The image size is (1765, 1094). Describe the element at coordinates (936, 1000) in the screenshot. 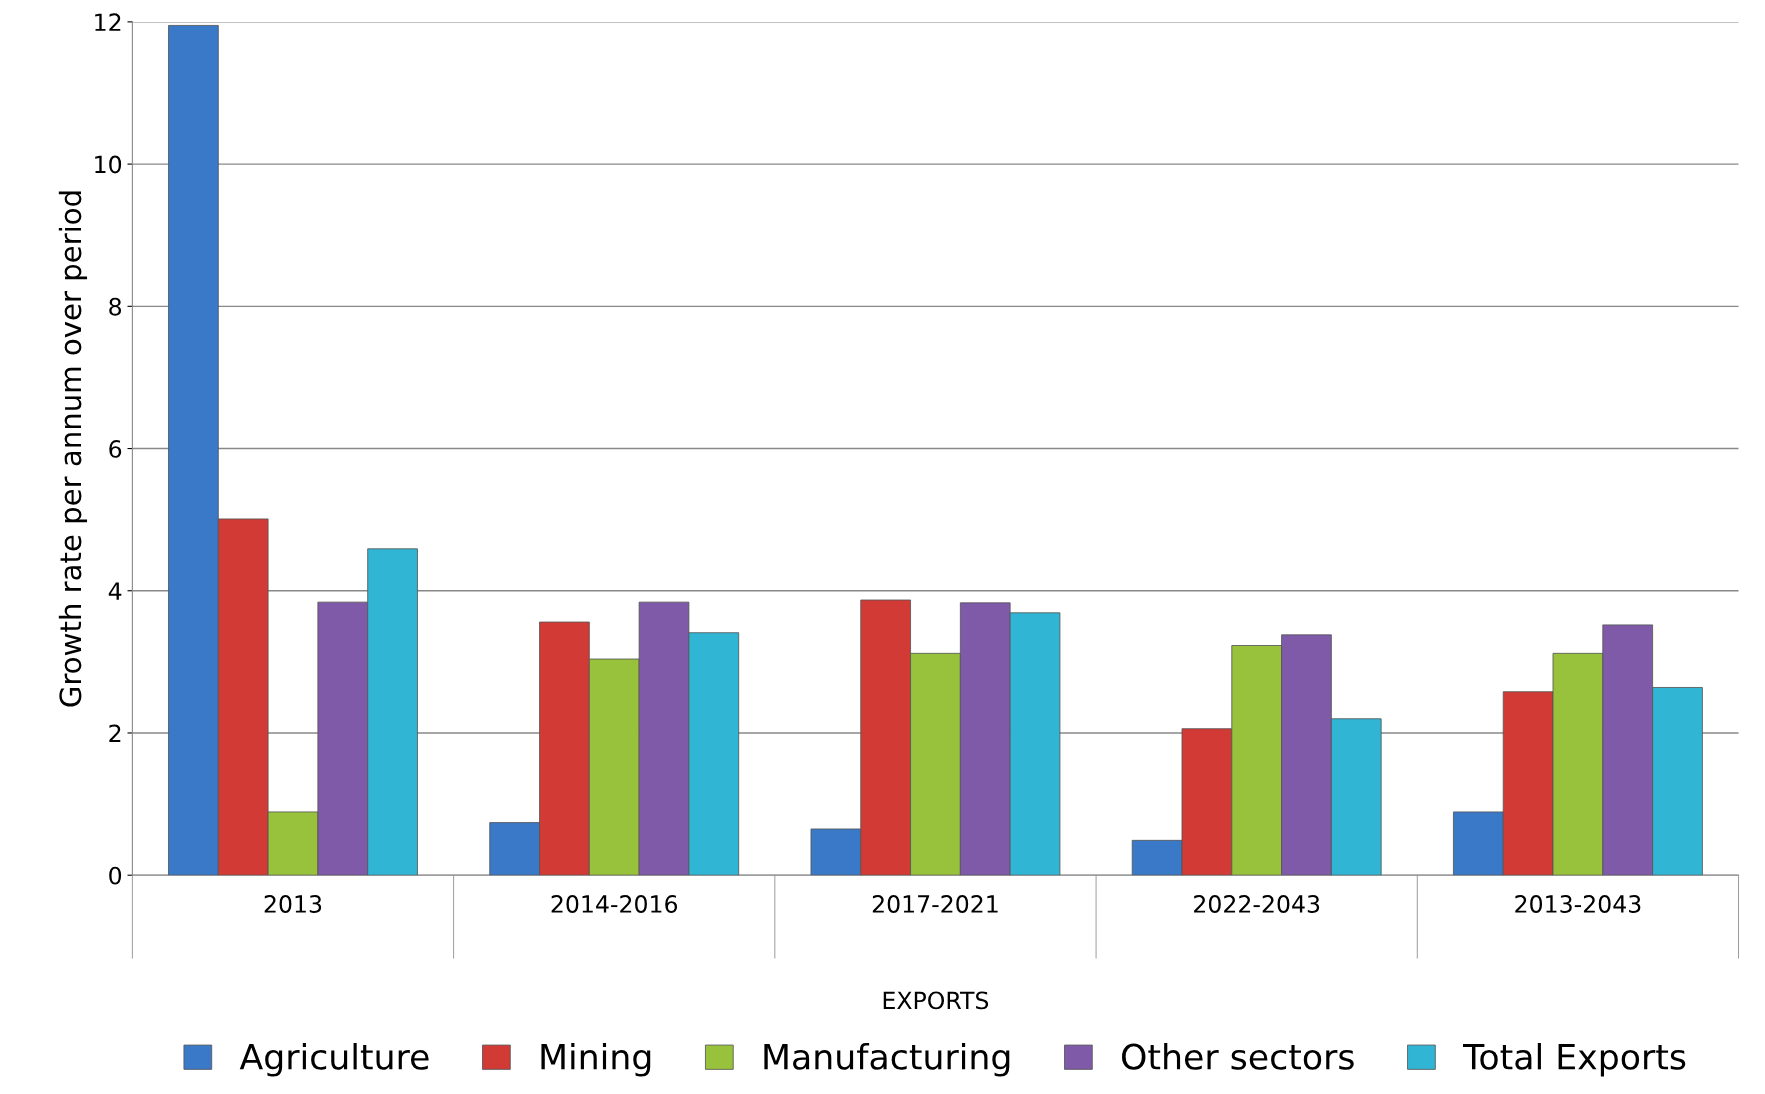

I see `x-axis-title: EXPORTS` at that location.